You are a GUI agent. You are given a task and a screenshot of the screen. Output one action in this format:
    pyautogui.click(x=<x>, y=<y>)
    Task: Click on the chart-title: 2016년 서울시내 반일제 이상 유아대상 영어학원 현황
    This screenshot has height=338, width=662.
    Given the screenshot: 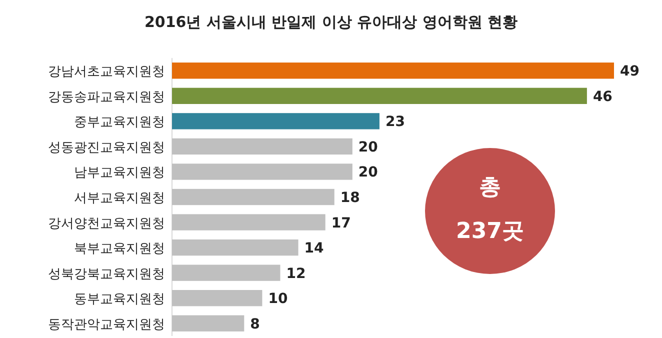 What is the action you would take?
    pyautogui.click(x=331, y=22)
    